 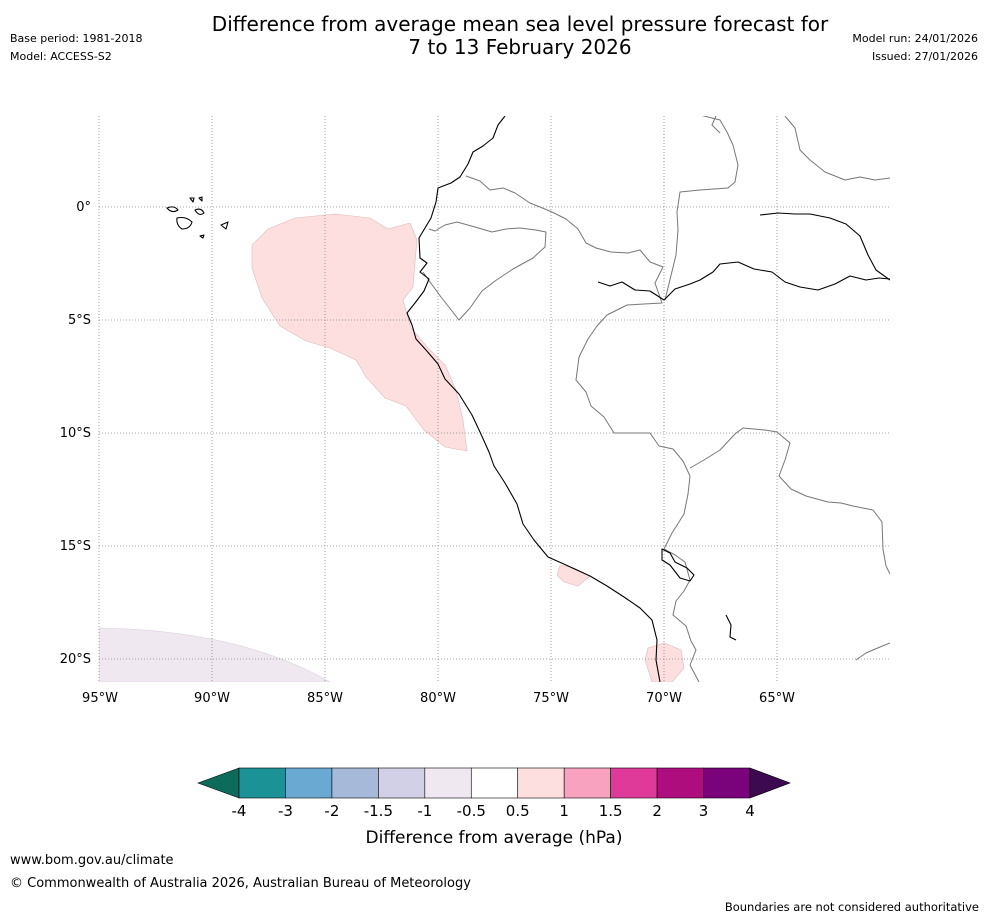 What do you see at coordinates (359, 332) in the screenshot?
I see `anomaly-region-offshore` at bounding box center [359, 332].